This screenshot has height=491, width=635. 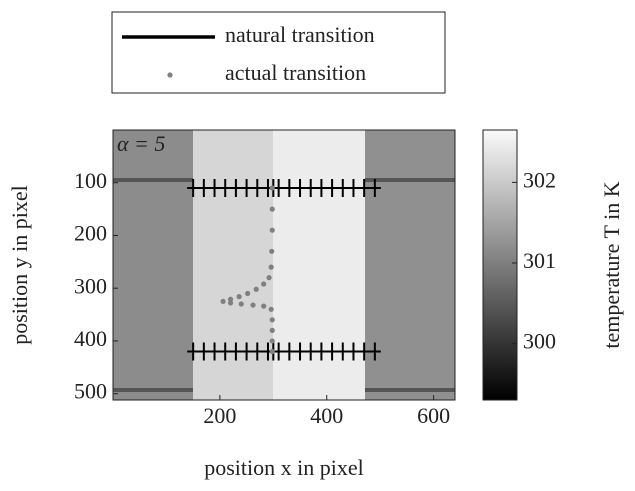 I want to click on colorbar, so click(x=500, y=265).